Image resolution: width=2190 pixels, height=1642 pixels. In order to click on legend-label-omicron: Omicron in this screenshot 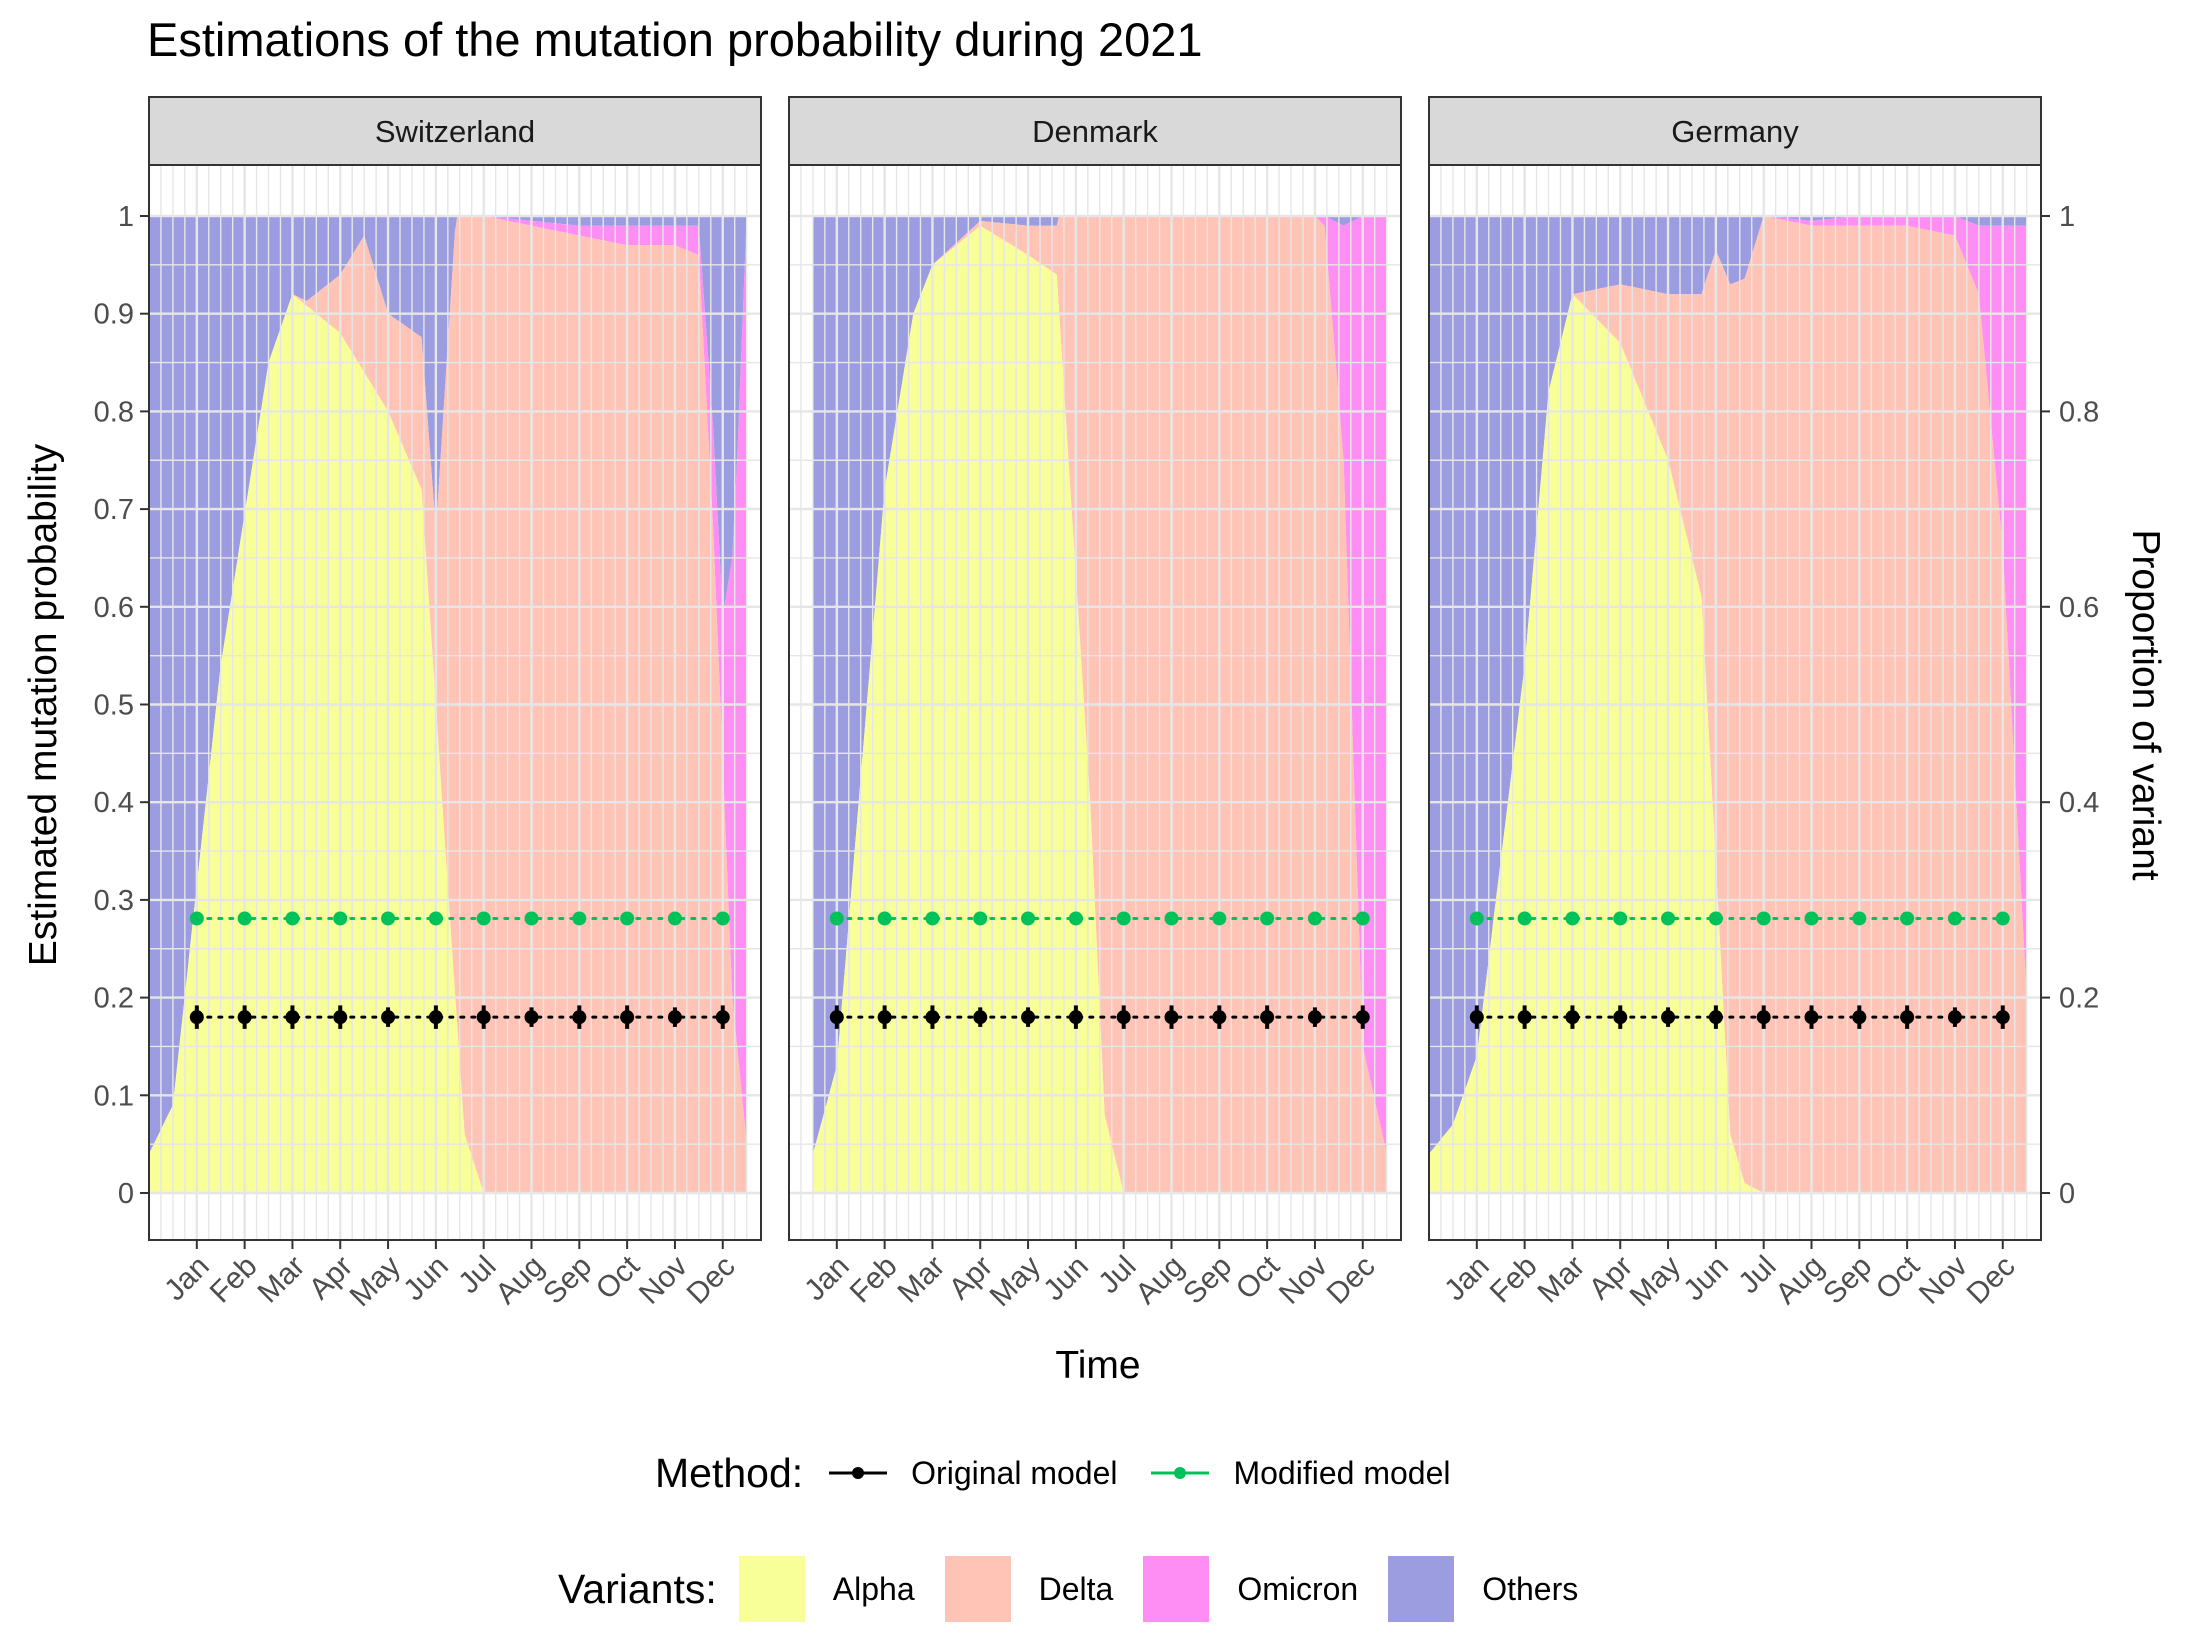, I will do `click(1298, 1588)`.